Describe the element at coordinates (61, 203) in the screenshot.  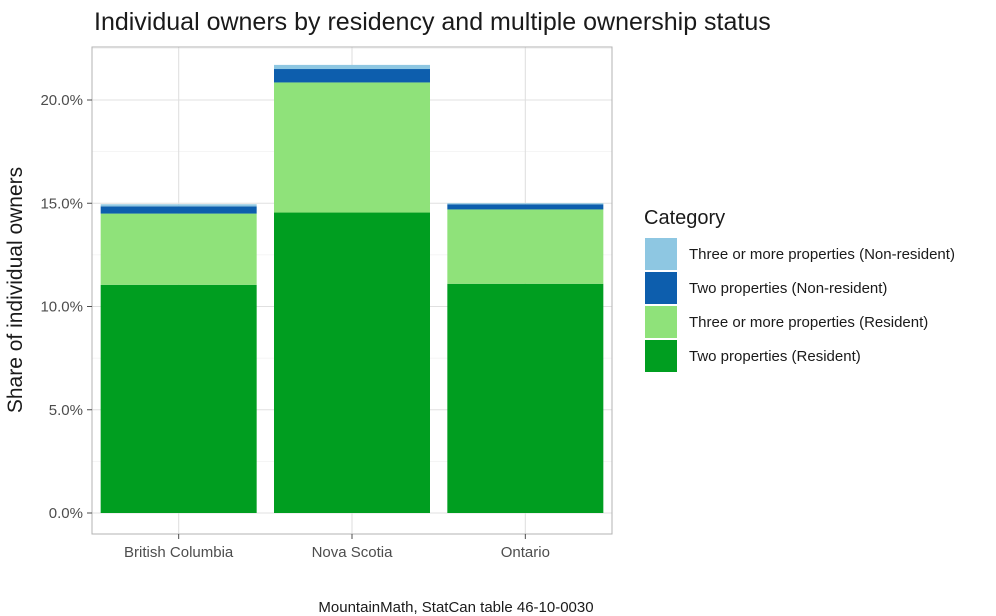
I see `y-tick-label: 15.0%` at that location.